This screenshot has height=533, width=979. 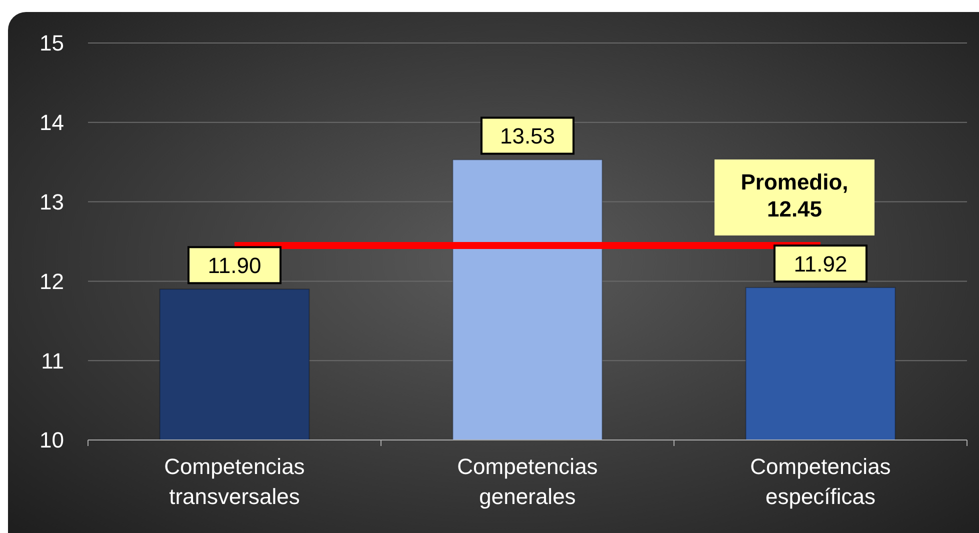 I want to click on data-label: 11.92, so click(x=821, y=263).